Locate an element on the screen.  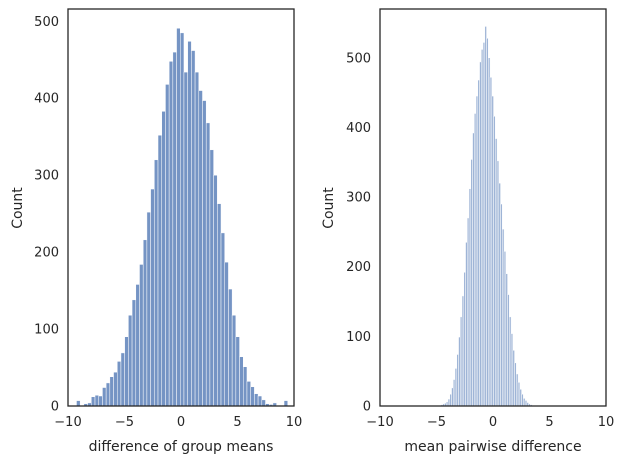
x-axis-label-right: mean pairwise difference is located at coordinates (492, 447).